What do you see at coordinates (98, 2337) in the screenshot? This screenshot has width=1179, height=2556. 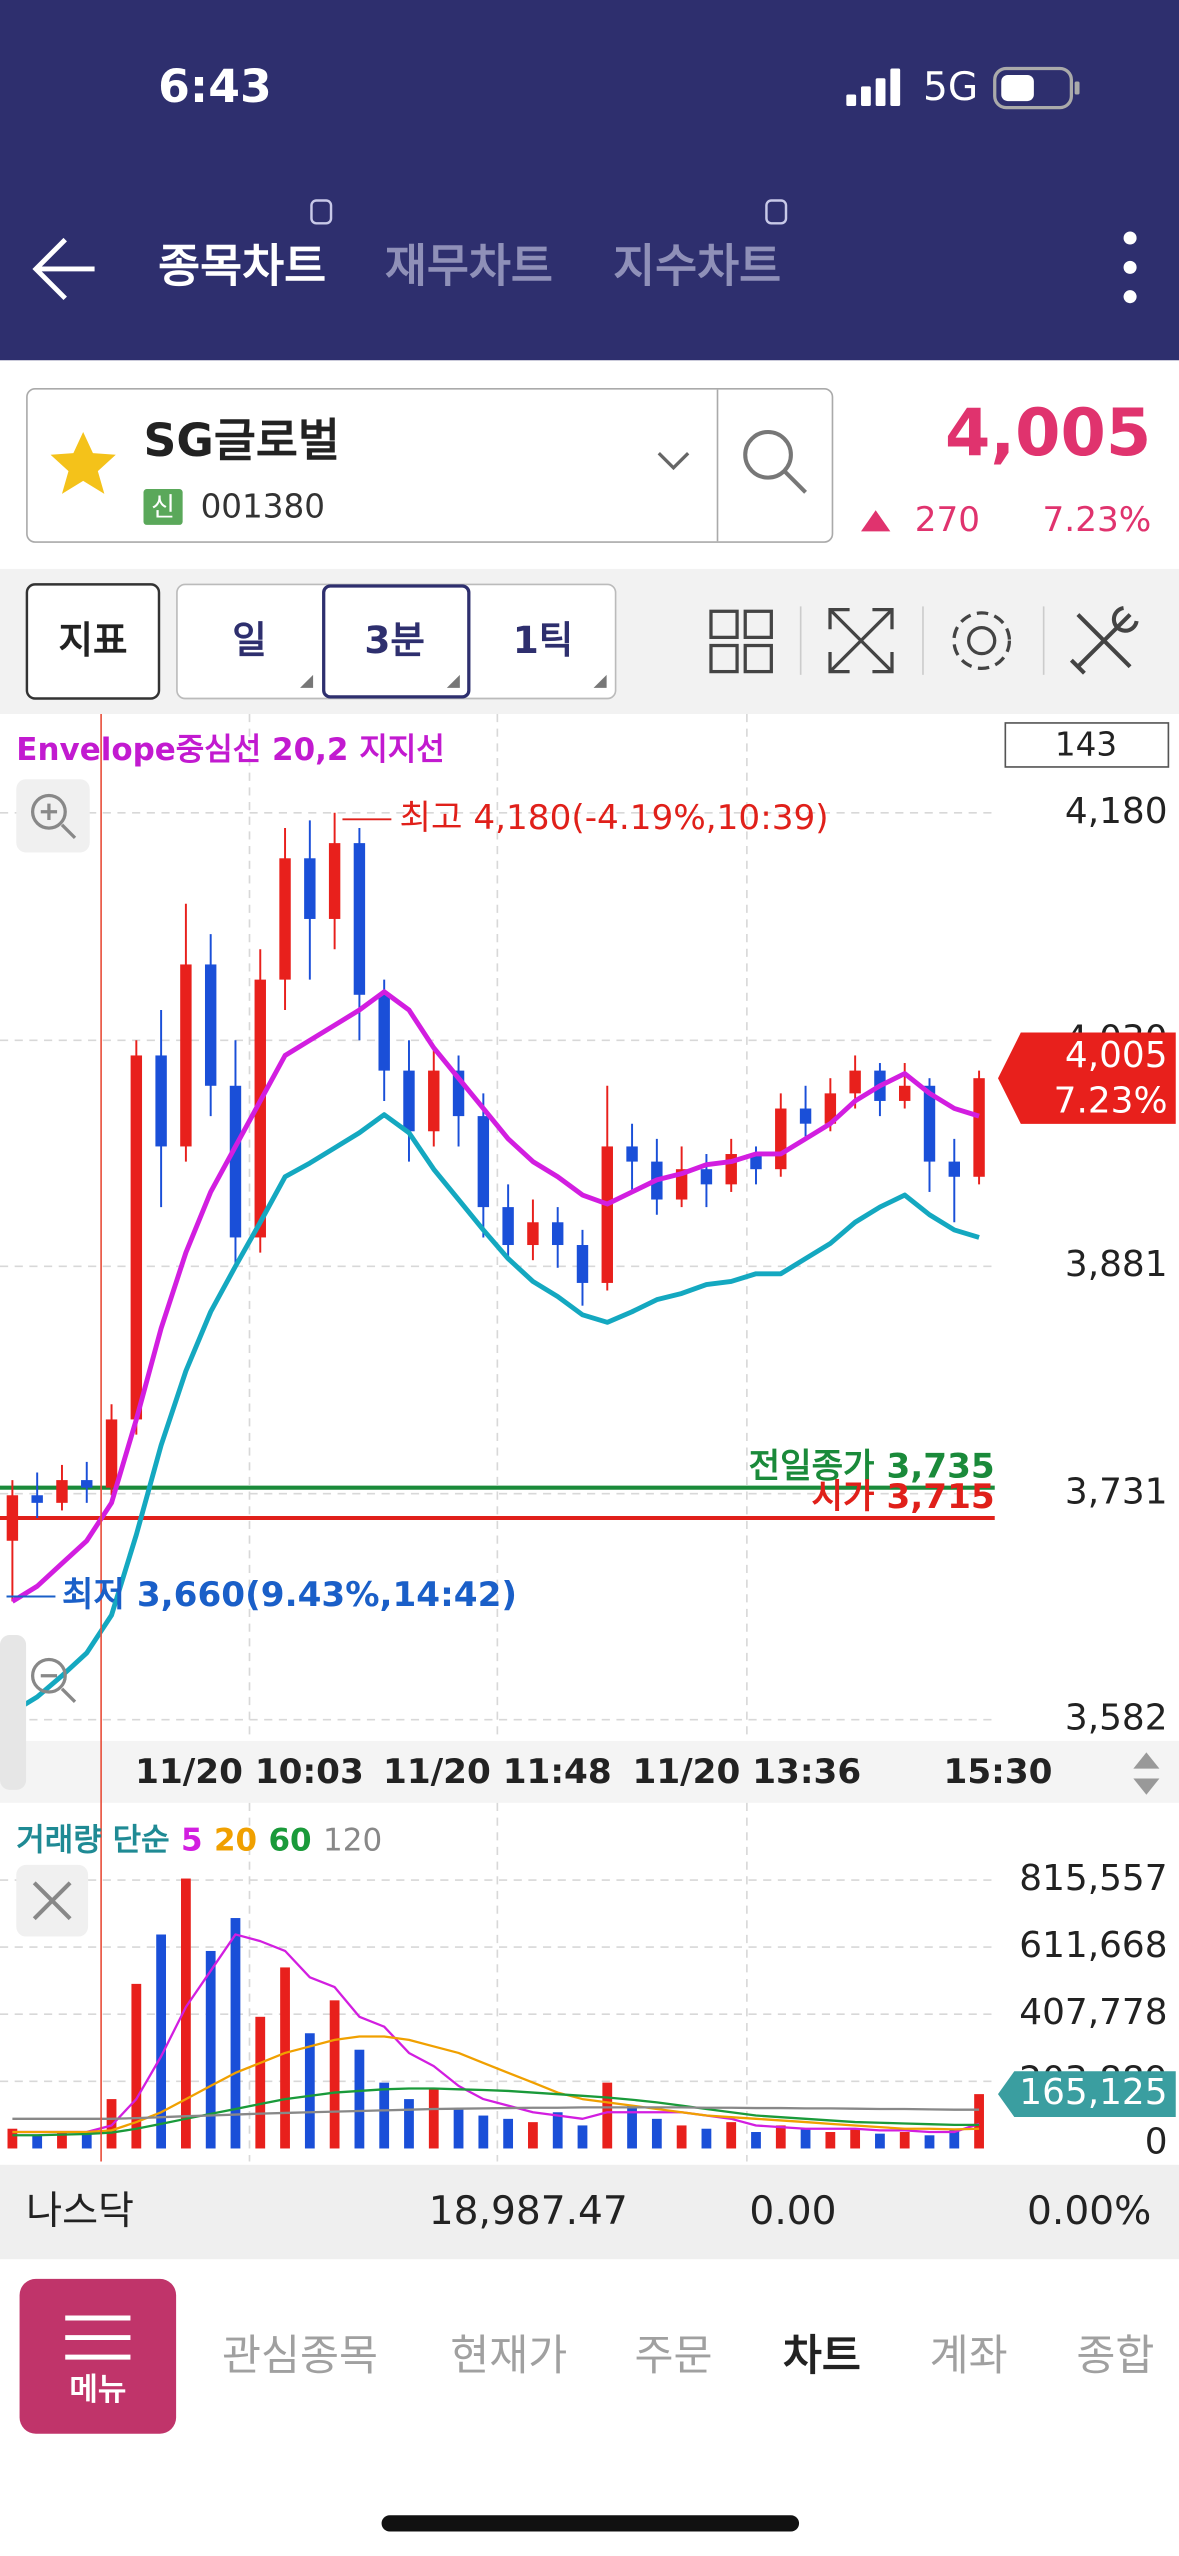 I see `menu-icon` at bounding box center [98, 2337].